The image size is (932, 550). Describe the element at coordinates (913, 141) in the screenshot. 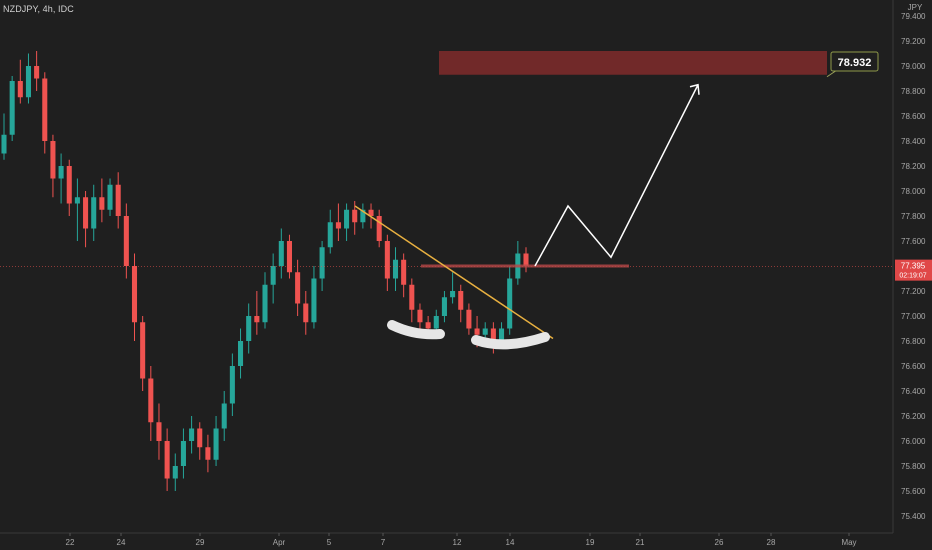

I see `price-tick-label: 78.400` at that location.